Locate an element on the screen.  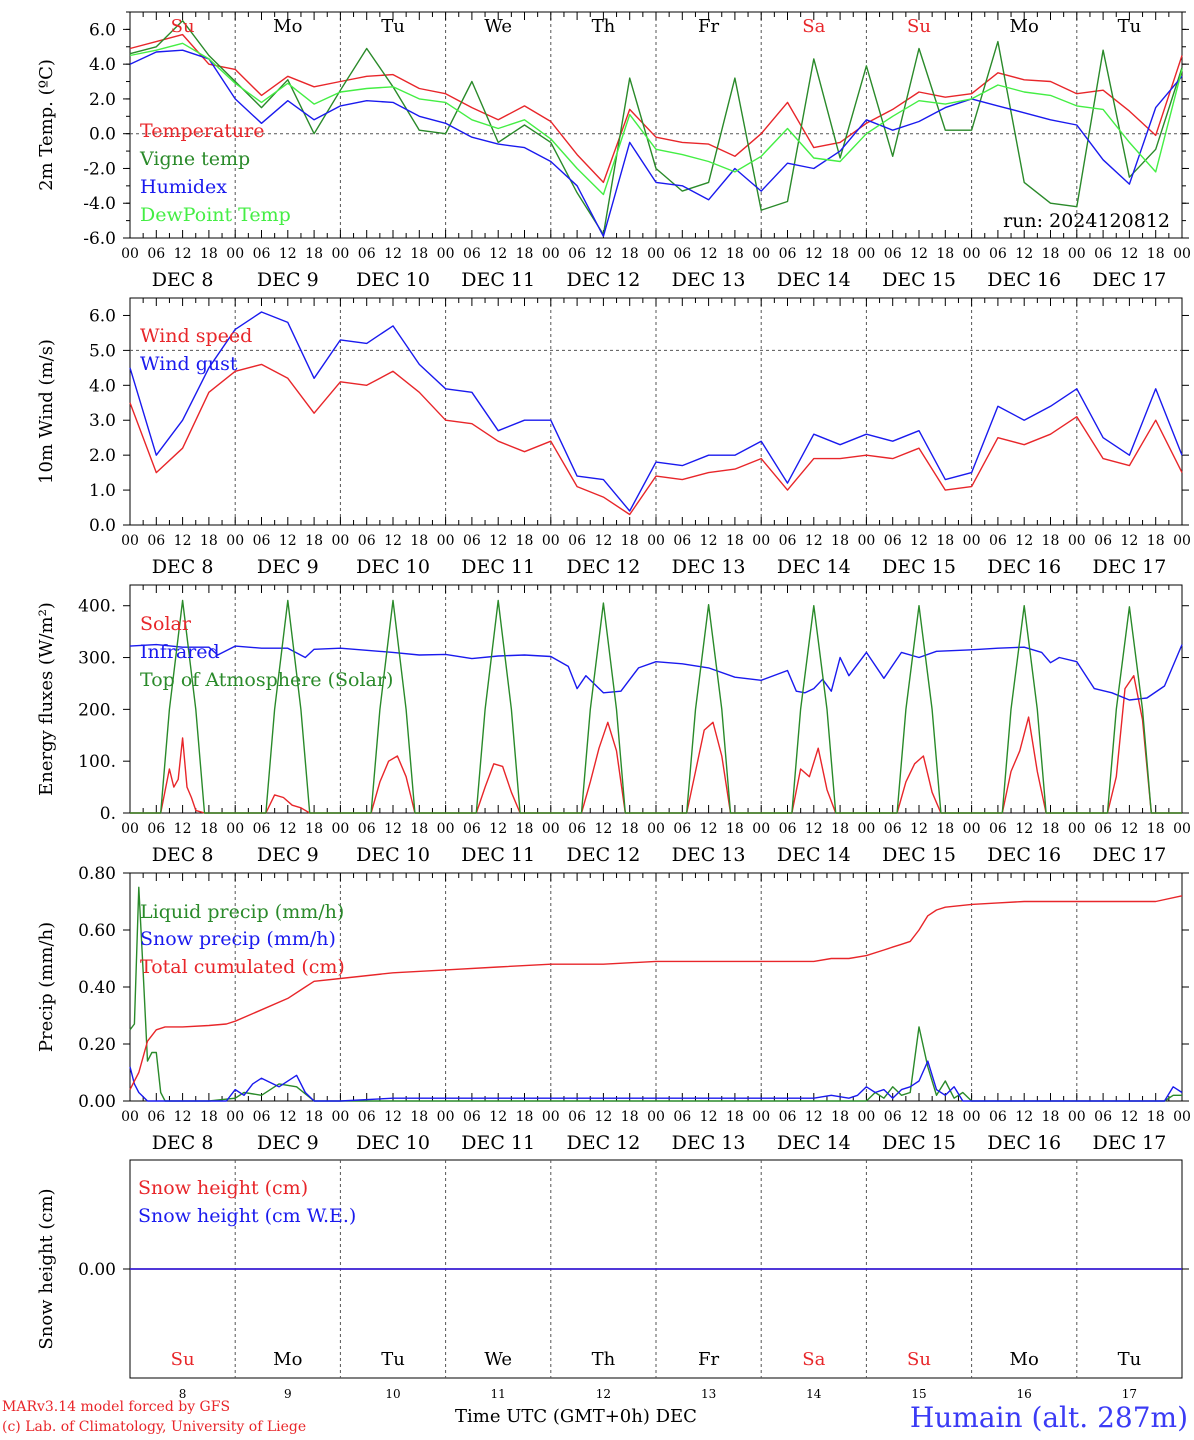
weekday-label: Th is located at coordinates (604, 26).